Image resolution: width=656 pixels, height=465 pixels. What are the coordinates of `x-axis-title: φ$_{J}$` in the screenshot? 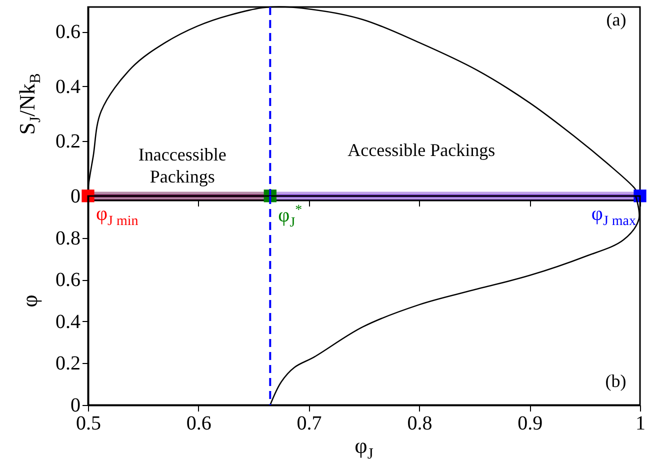 It's located at (364, 447).